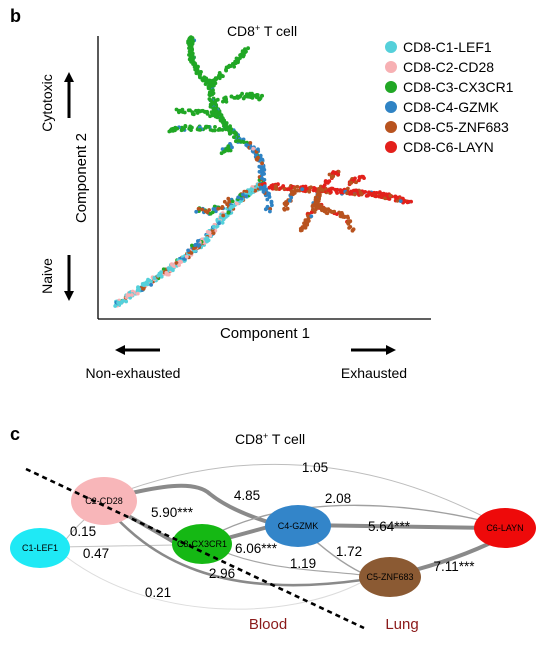  I want to click on panel-b-title: CD8+ T cell, so click(262, 31).